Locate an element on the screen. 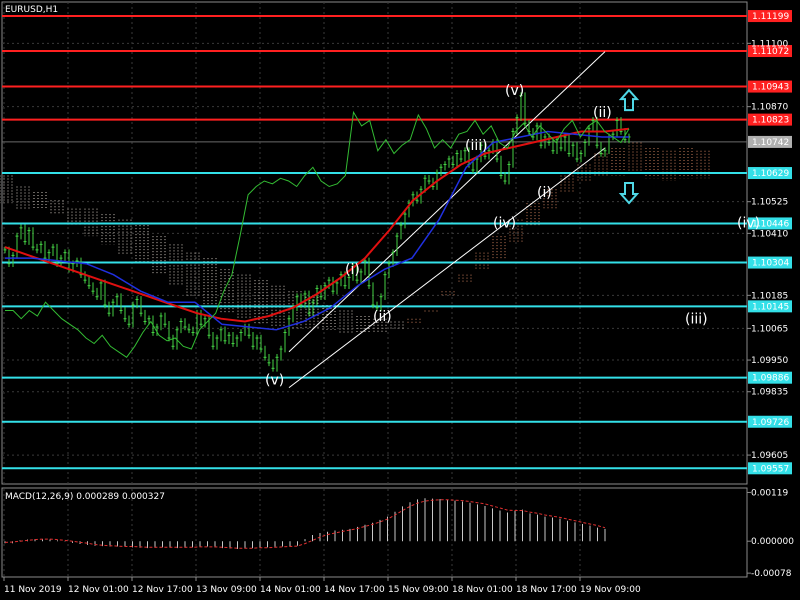 Image resolution: width=800 pixels, height=600 pixels. up-arrow-icon is located at coordinates (629, 100).